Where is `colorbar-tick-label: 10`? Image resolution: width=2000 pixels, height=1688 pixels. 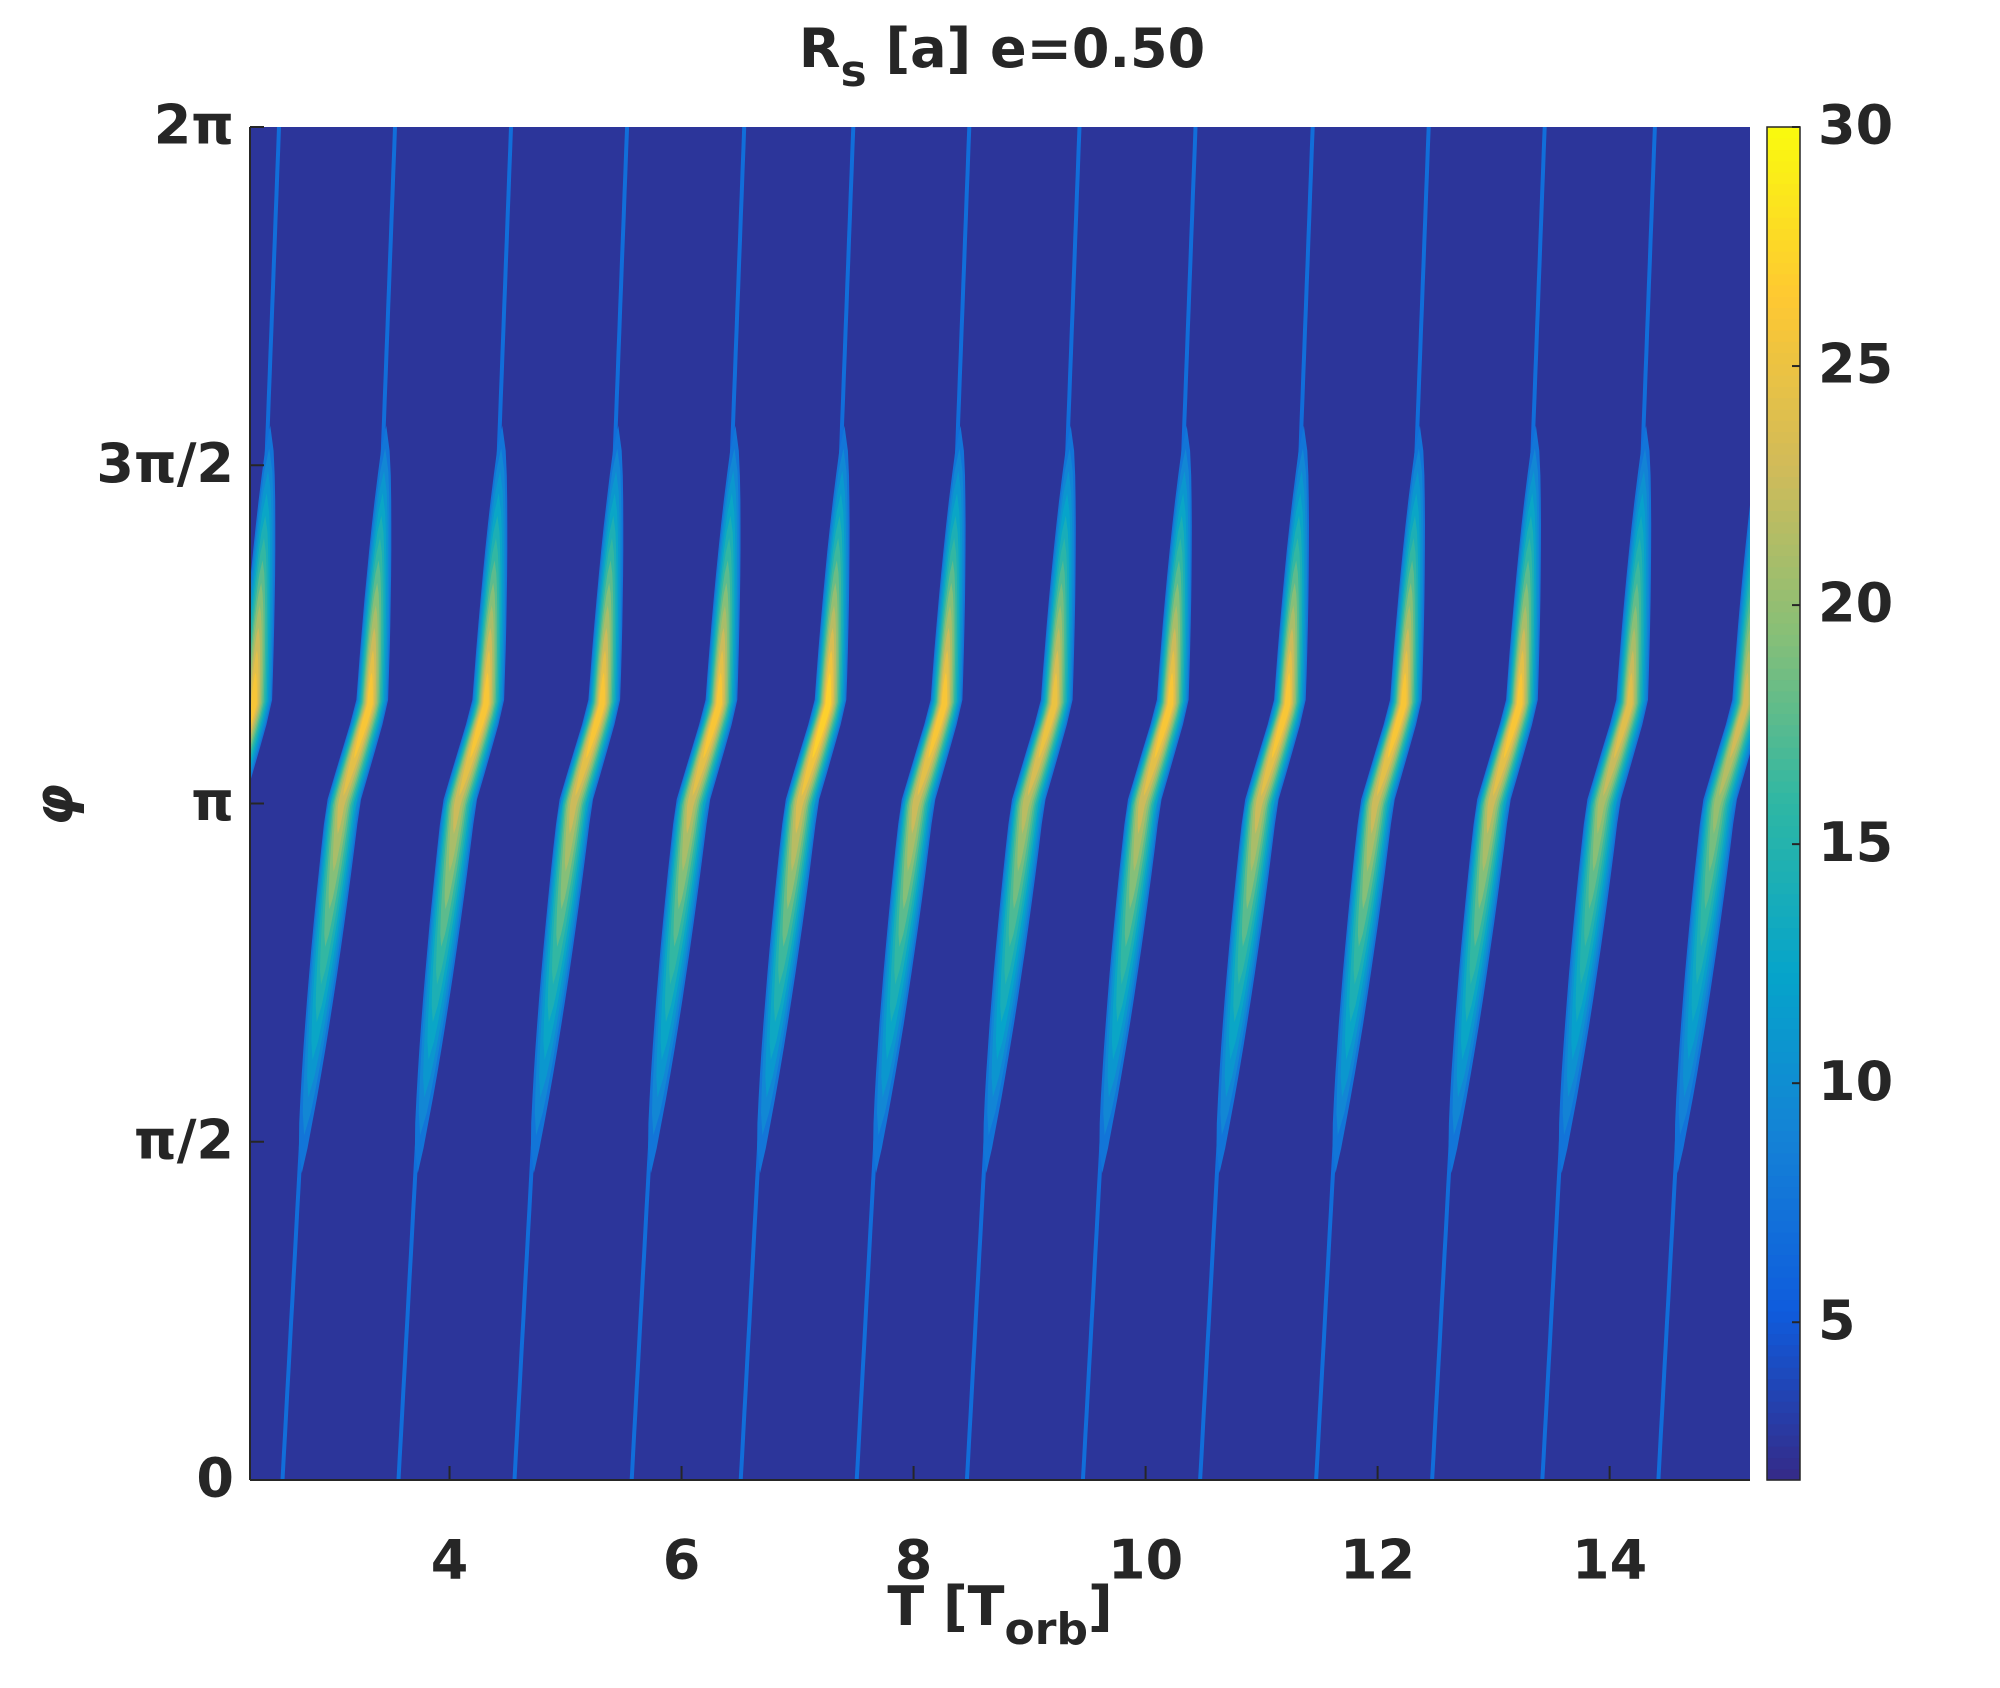 colorbar-tick-label: 10 is located at coordinates (1855, 1081).